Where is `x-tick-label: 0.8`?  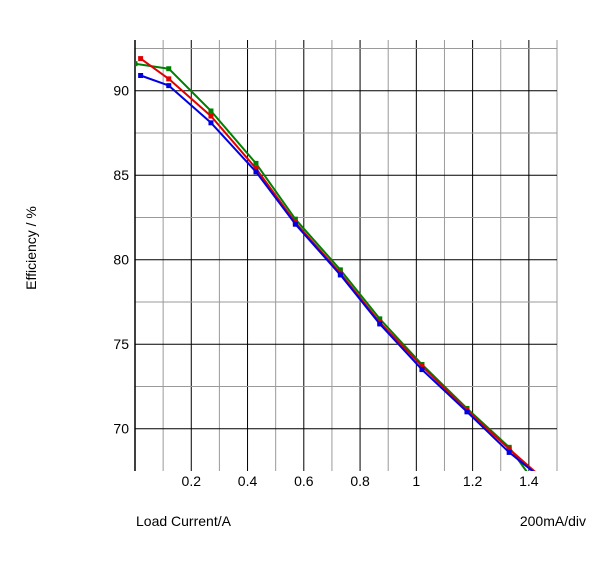
x-tick-label: 0.8 is located at coordinates (360, 481).